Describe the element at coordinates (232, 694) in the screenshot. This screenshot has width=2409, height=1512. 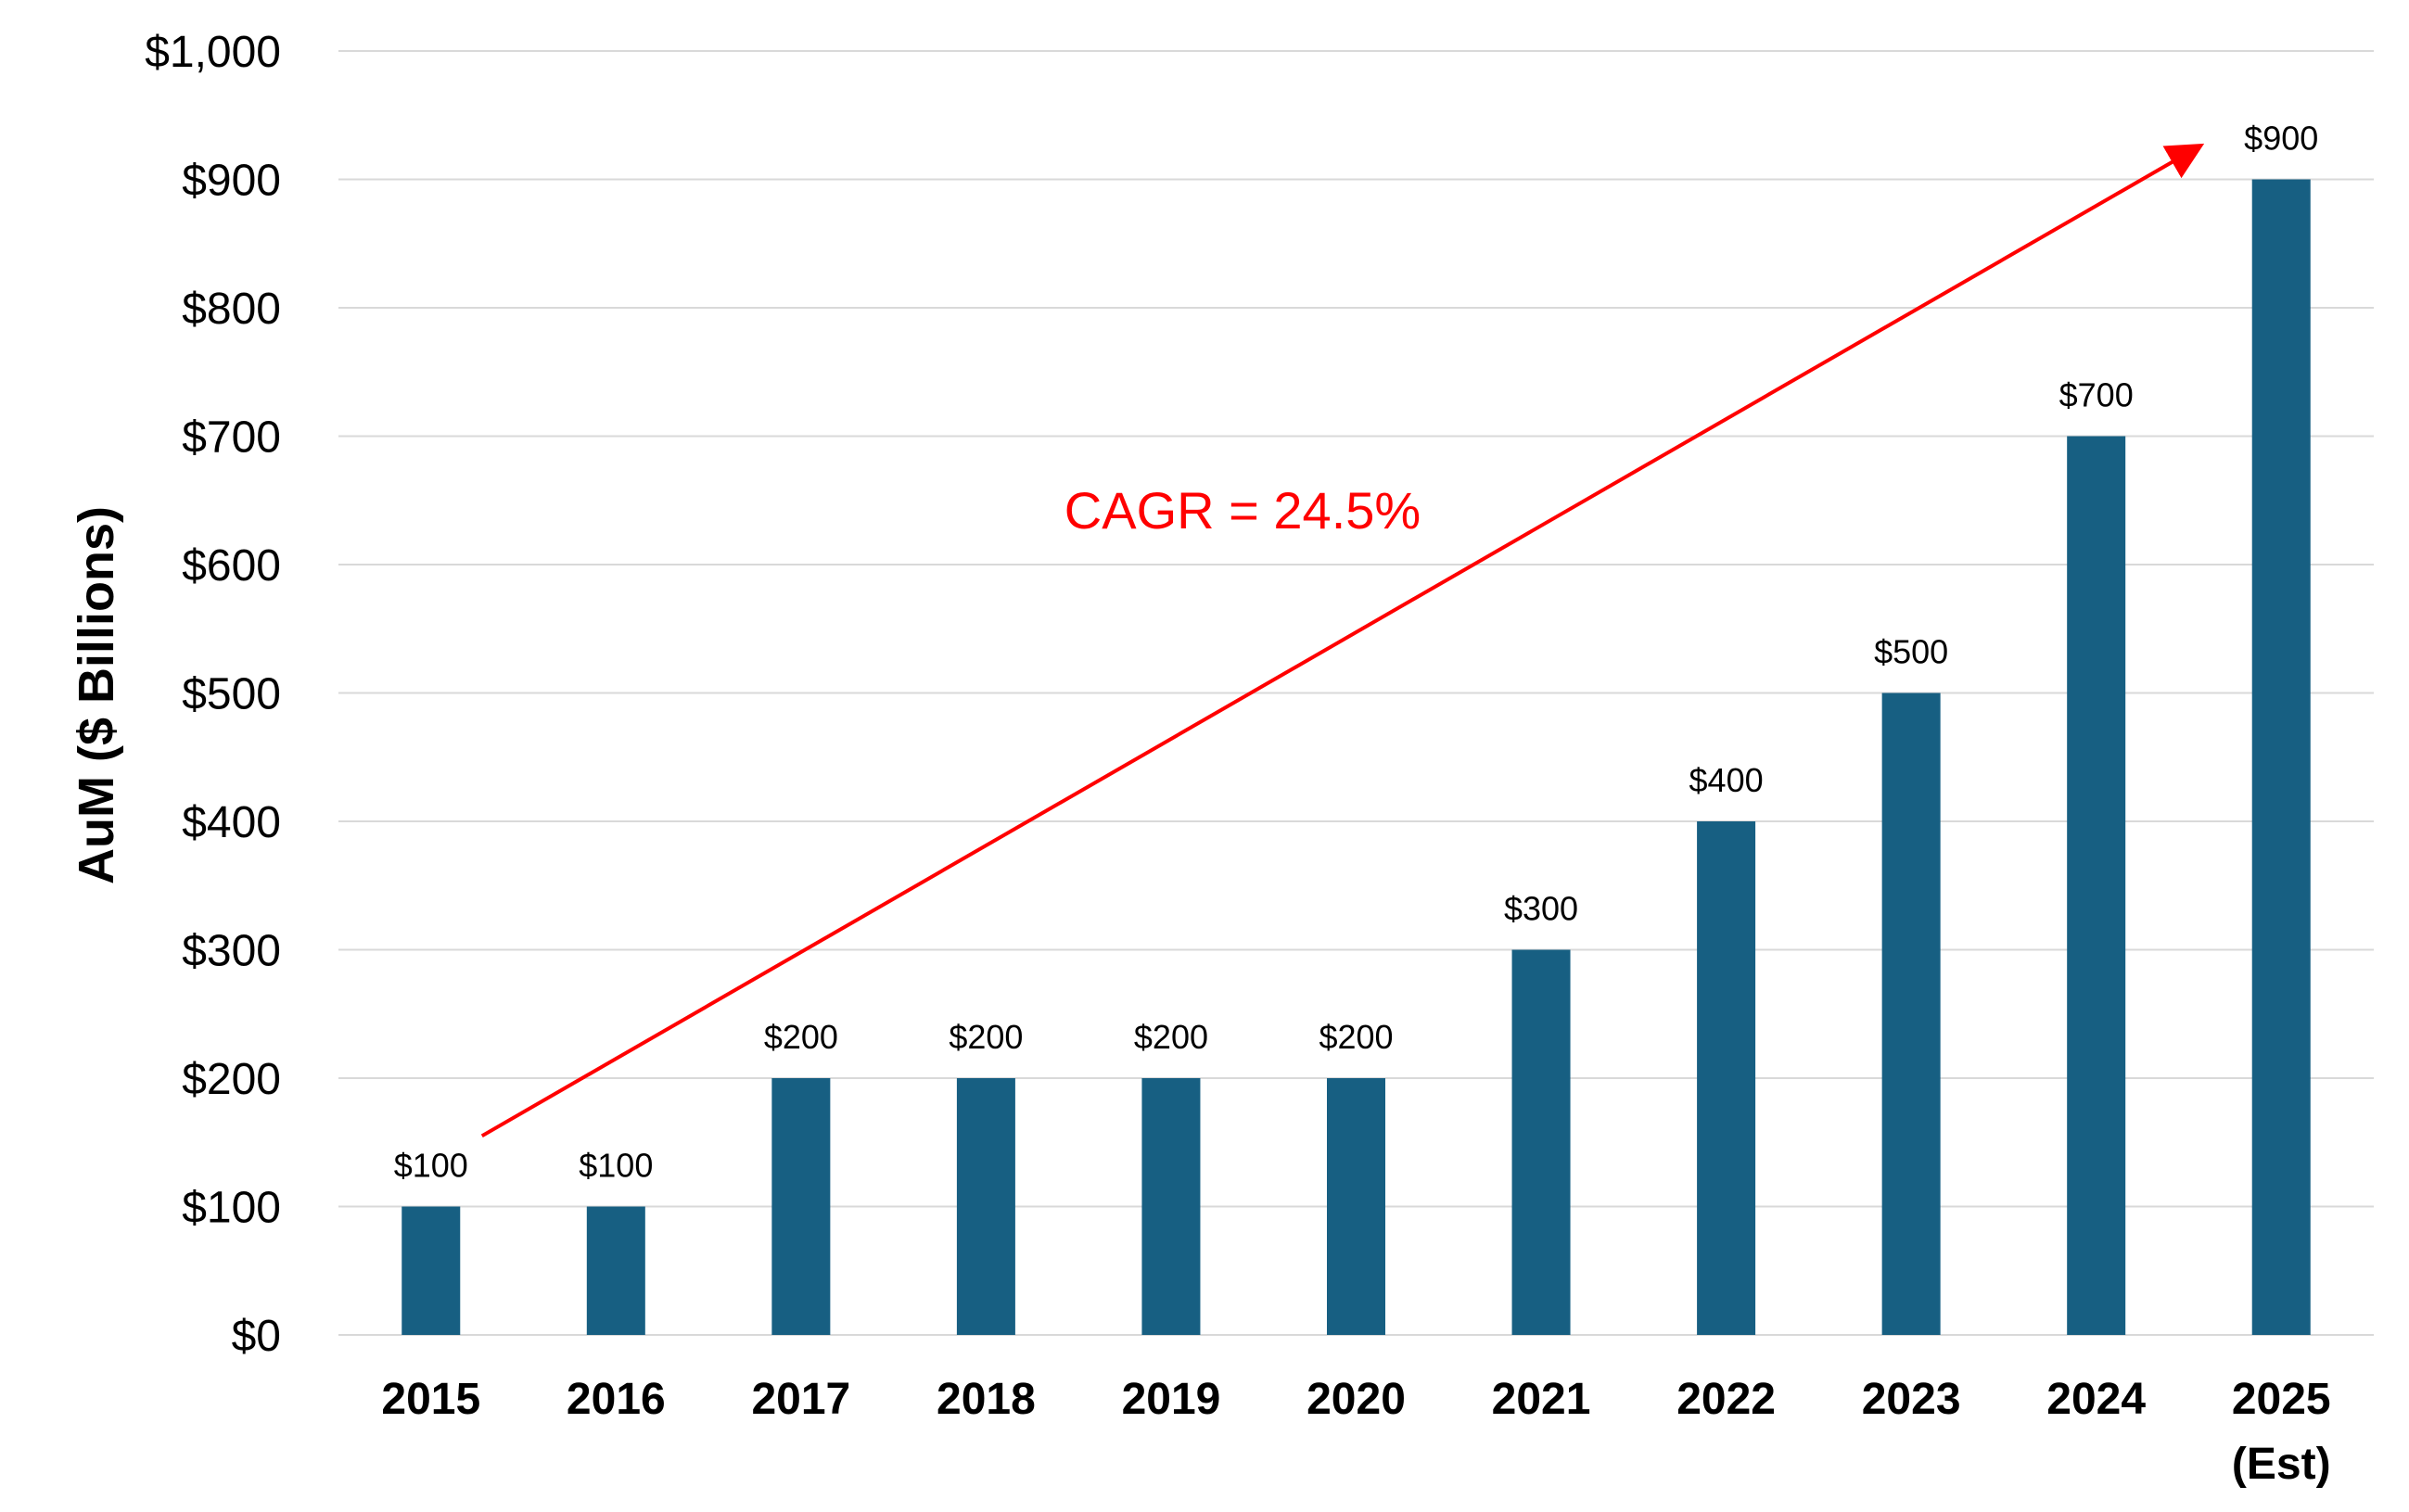
I see `y-tick-label: $500` at that location.